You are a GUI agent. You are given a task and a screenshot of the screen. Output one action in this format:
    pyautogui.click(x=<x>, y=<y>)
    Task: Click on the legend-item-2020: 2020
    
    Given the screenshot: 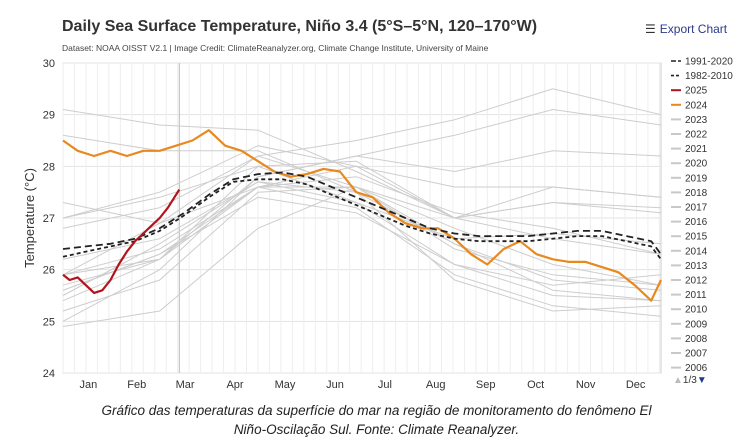 What is the action you would take?
    pyautogui.click(x=696, y=164)
    